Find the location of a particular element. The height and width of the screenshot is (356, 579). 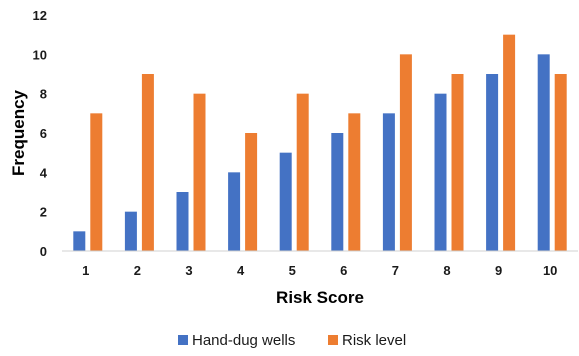

y-tick-label: 0 is located at coordinates (43, 251).